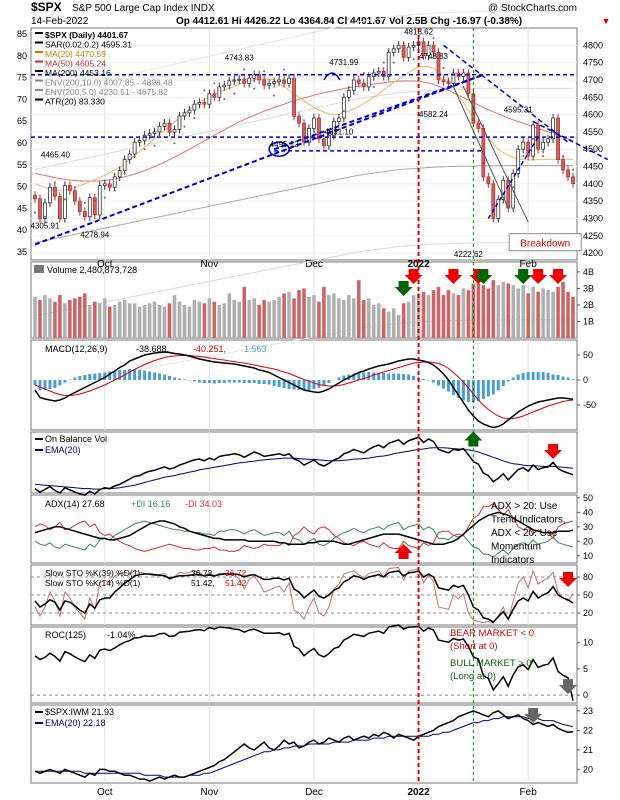  Describe the element at coordinates (588, 272) in the screenshot. I see `volume-axis-label: 4B` at that location.